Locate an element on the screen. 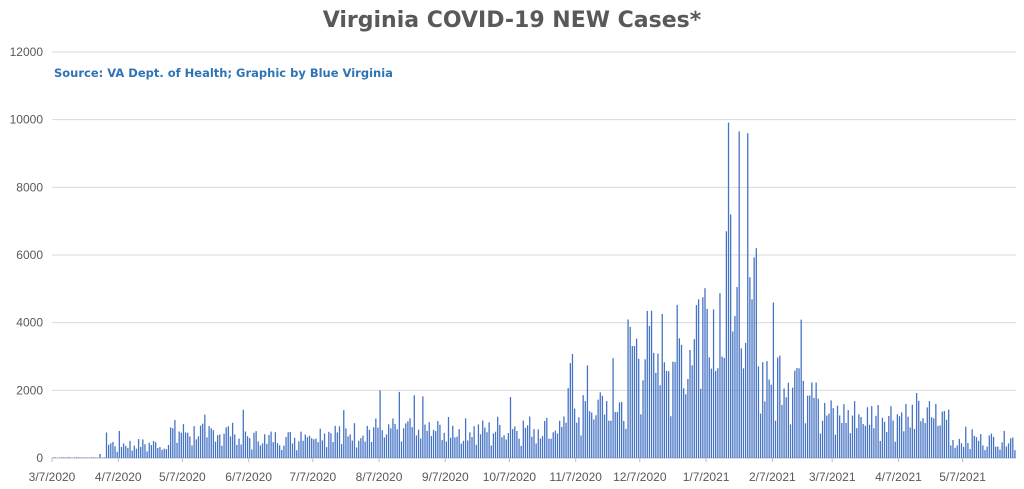  chart-title: Virginia COVID-19 NEW Cases* is located at coordinates (512, 20).